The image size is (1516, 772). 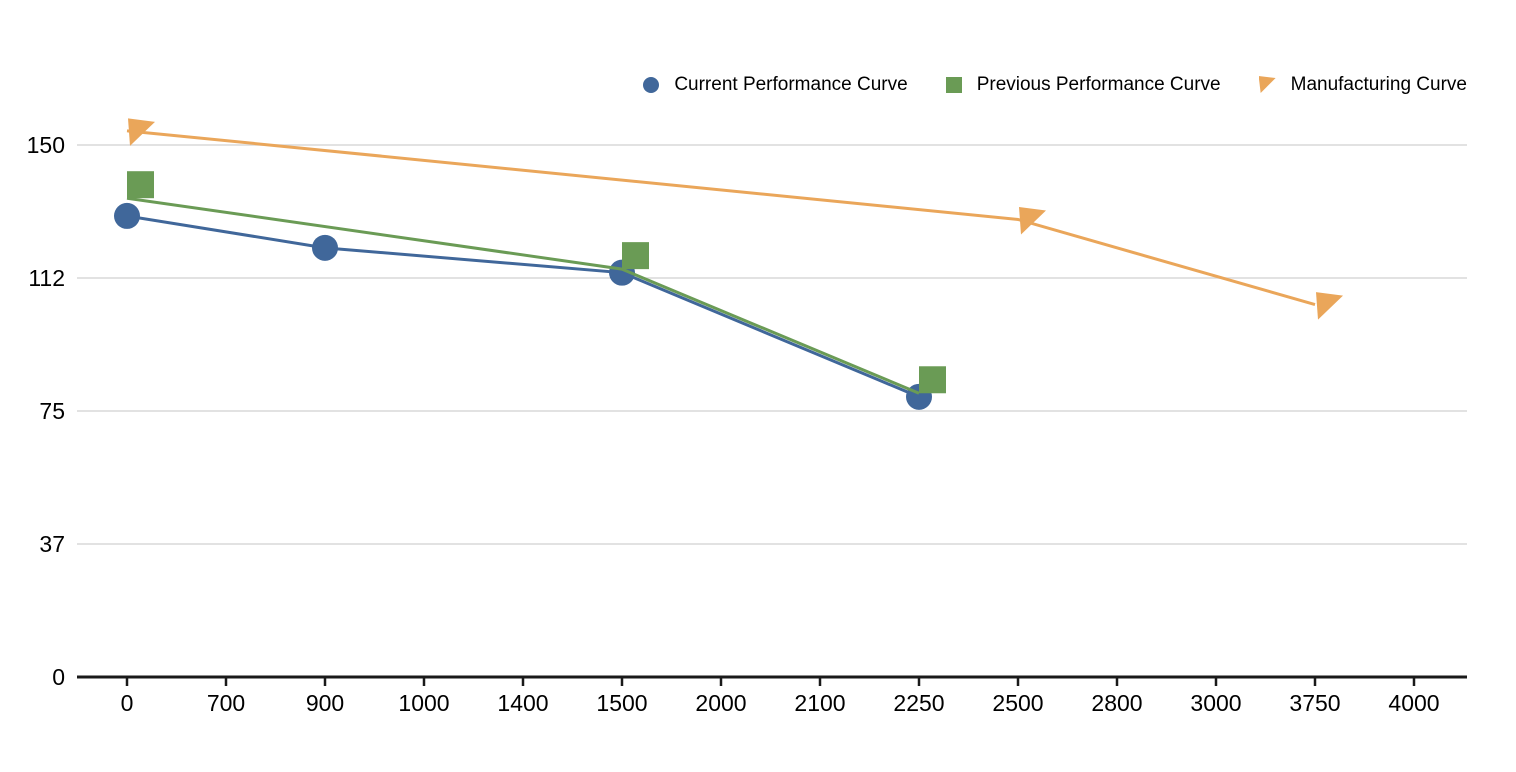 What do you see at coordinates (46, 278) in the screenshot?
I see `y-axis-label: 112` at bounding box center [46, 278].